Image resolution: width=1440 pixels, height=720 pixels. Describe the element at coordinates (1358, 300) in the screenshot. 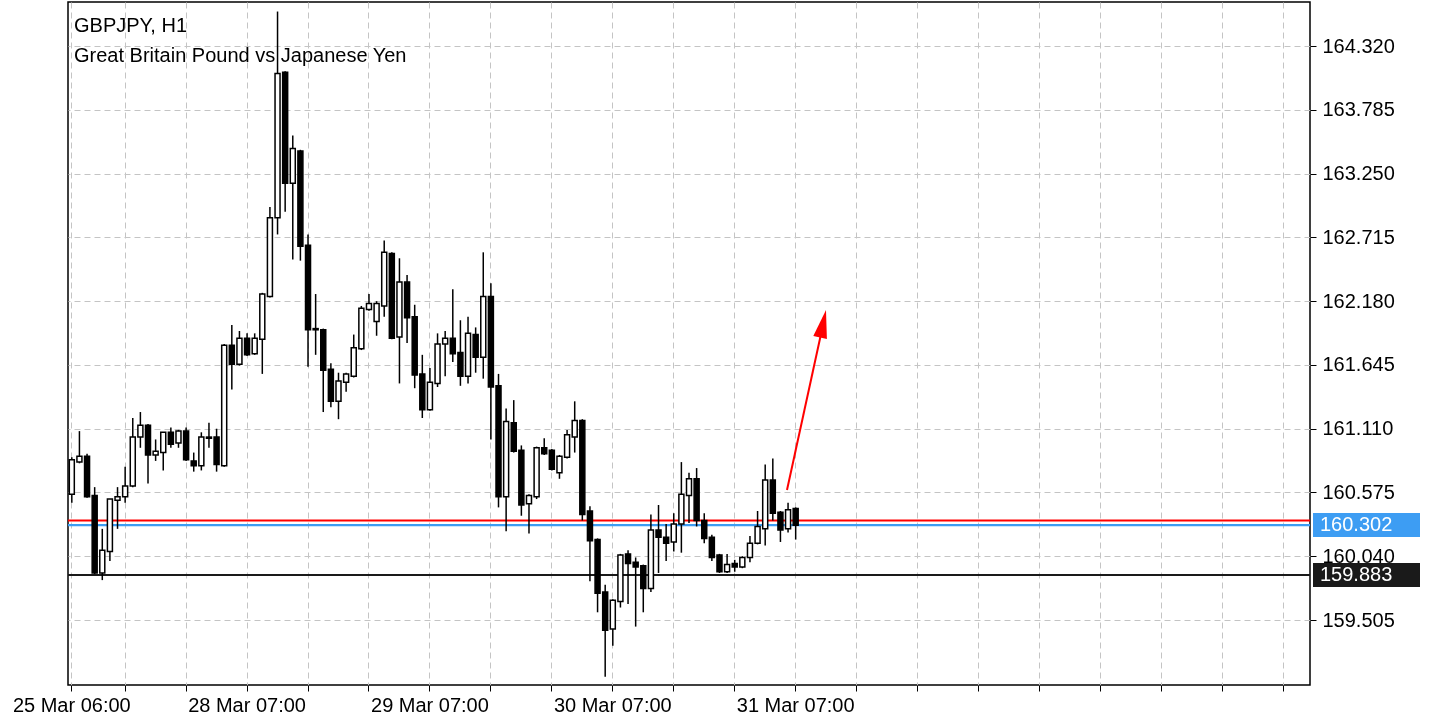

I see `y-tick-label: 162.180` at that location.